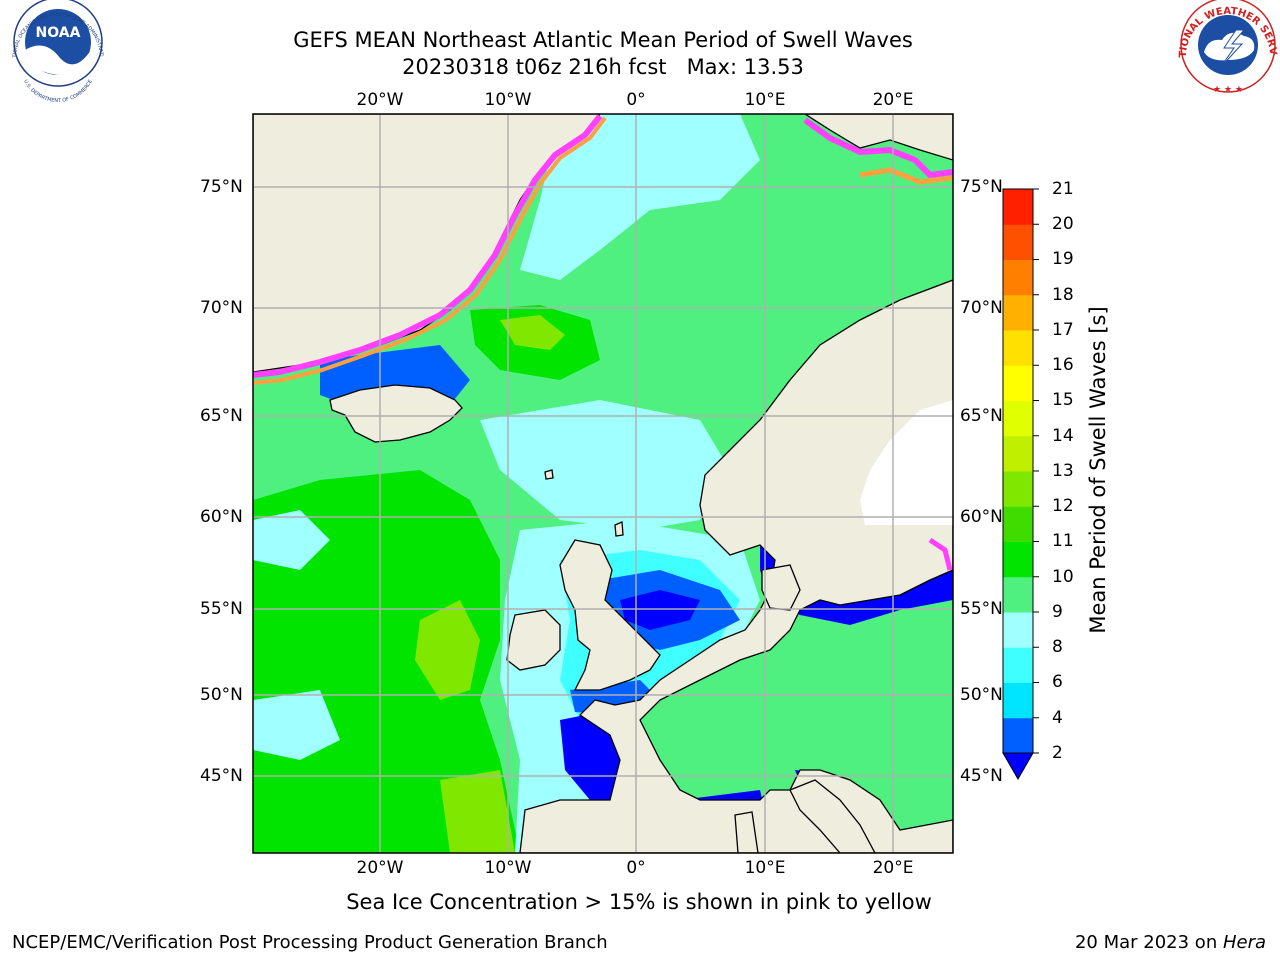 Image resolution: width=1280 pixels, height=960 pixels. I want to click on sea-ice-edge-bothnia, so click(940, 554).